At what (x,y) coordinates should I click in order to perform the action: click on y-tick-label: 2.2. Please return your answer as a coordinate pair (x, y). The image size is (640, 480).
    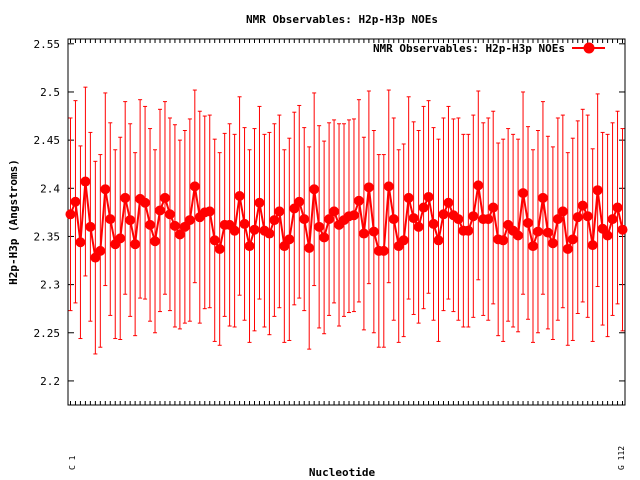
    Looking at the image, I should click on (50, 381).